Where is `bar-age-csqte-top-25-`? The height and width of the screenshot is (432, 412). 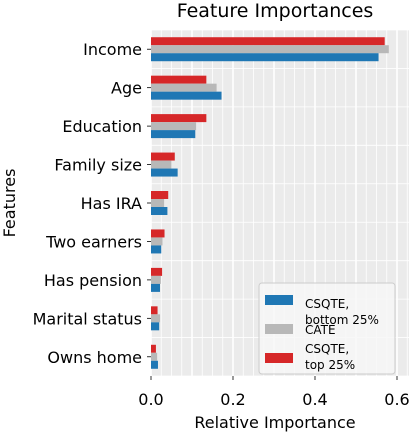
bar-age-csqte-top-25- is located at coordinates (179, 79).